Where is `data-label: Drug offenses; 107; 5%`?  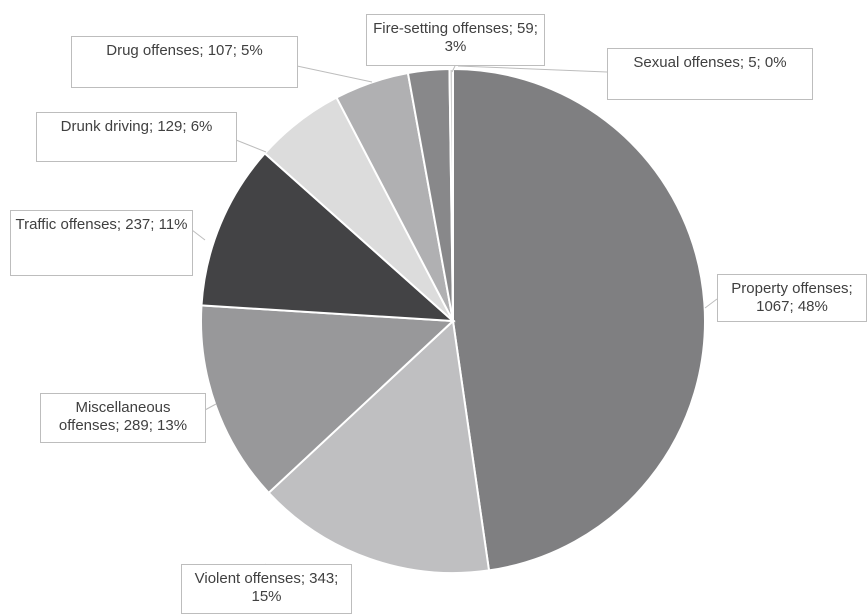
data-label: Drug offenses; 107; 5% is located at coordinates (184, 62).